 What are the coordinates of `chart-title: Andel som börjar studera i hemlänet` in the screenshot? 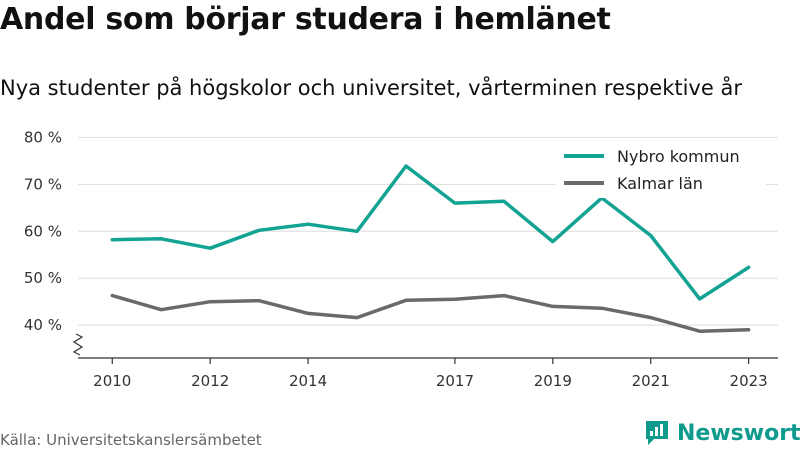 It's located at (305, 19).